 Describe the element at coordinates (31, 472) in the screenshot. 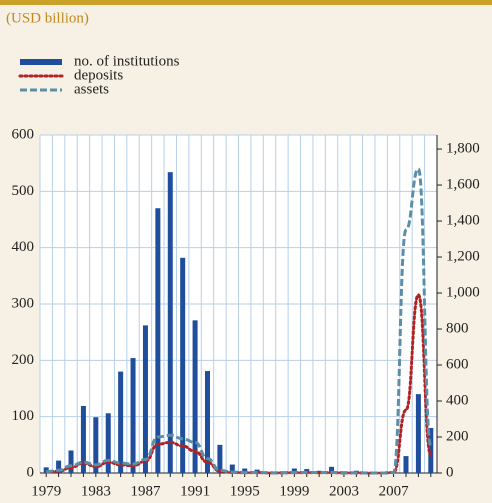

I see `y-tick-label: 0` at that location.